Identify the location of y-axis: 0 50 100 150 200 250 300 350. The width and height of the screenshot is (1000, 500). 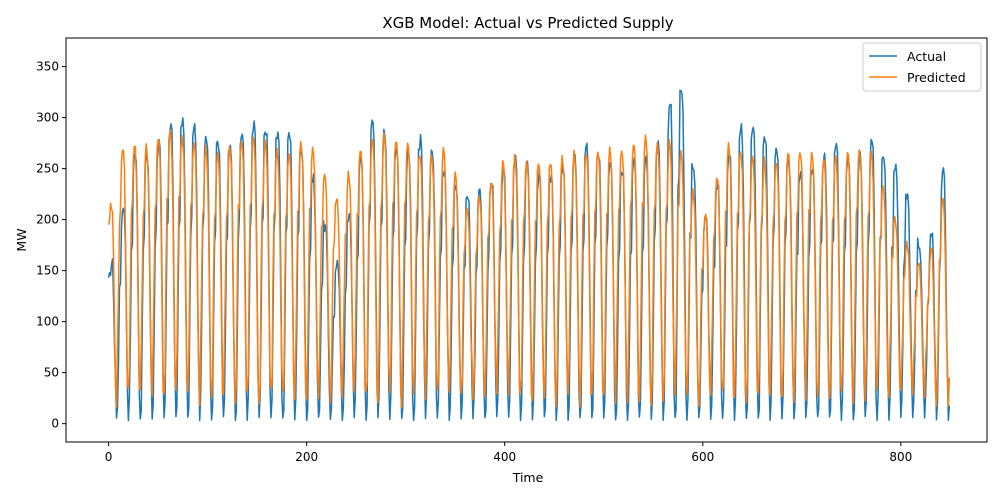
(51, 245).